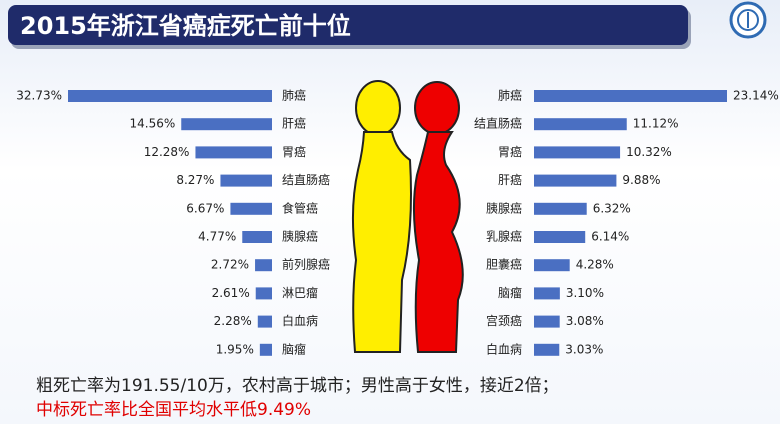 The width and height of the screenshot is (780, 424). Describe the element at coordinates (152, 124) in the screenshot. I see `value-label: 14.56%` at that location.